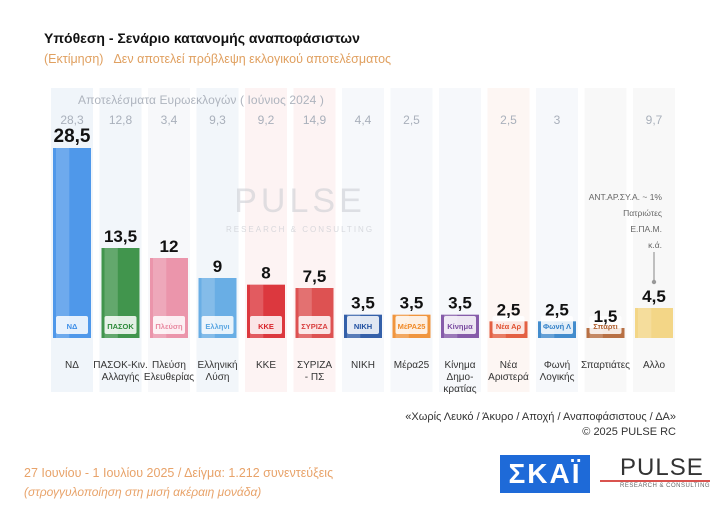  I want to click on category-label: Νέα, so click(509, 365).